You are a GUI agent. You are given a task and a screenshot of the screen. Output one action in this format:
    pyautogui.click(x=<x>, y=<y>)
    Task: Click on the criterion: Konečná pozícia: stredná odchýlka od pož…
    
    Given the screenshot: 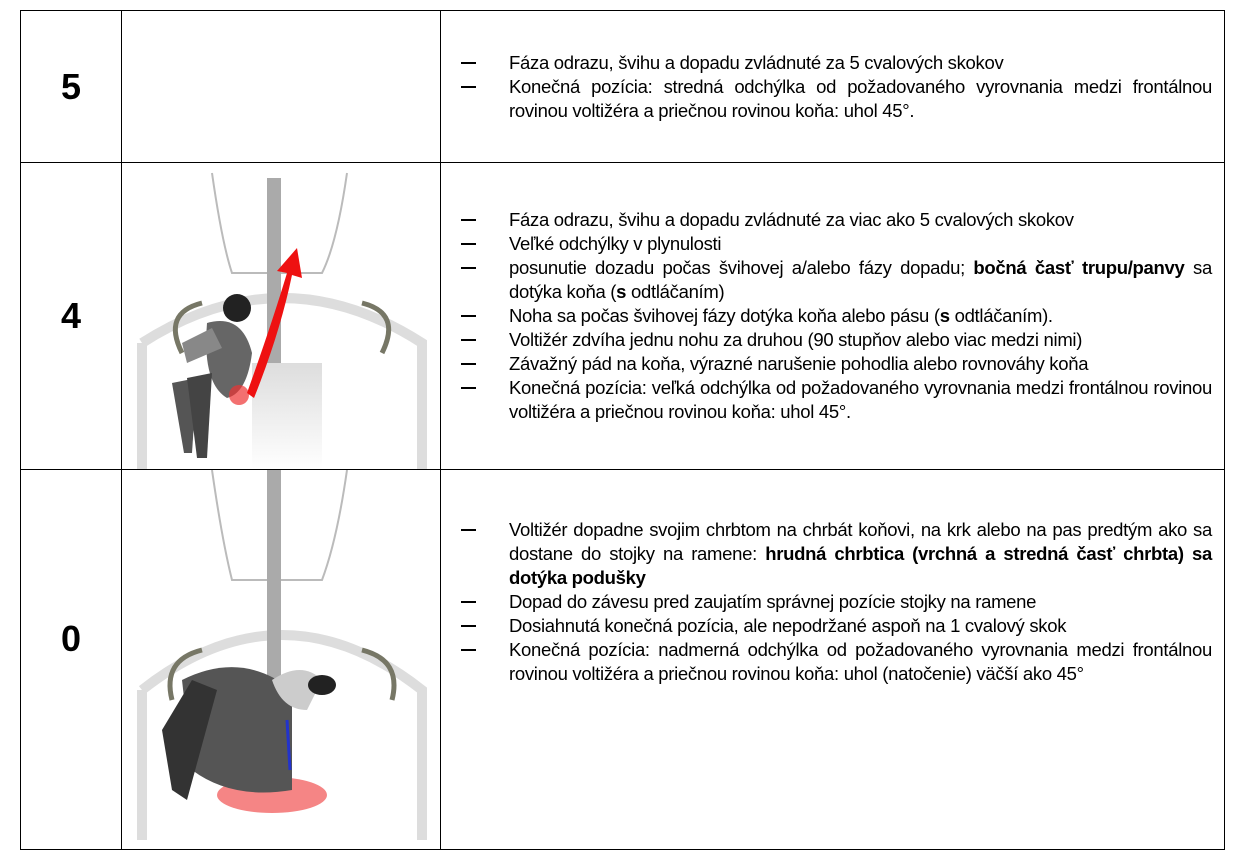 What is the action you would take?
    pyautogui.click(x=835, y=99)
    